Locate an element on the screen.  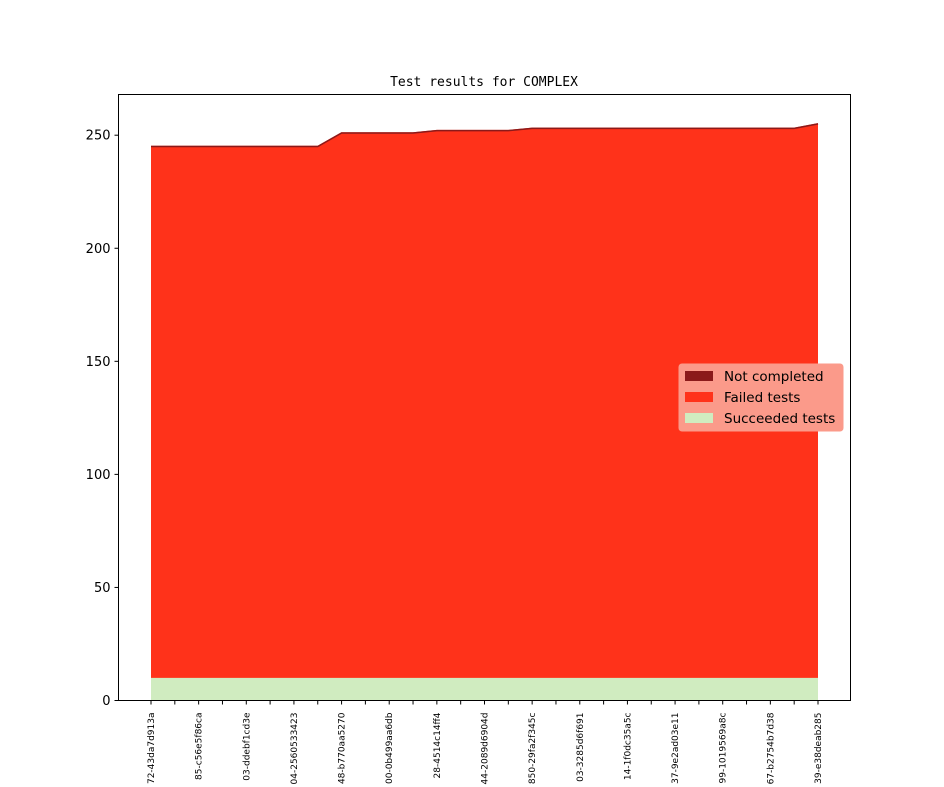
x-tick-label: 44-2089d6904d is located at coordinates (486, 749).